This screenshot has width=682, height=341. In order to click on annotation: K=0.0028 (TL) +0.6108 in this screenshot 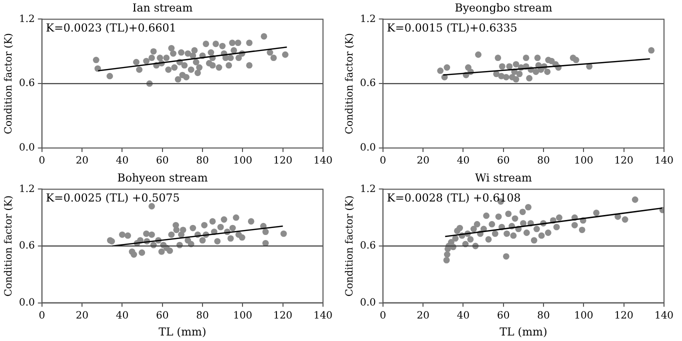, I will do `click(453, 198)`.